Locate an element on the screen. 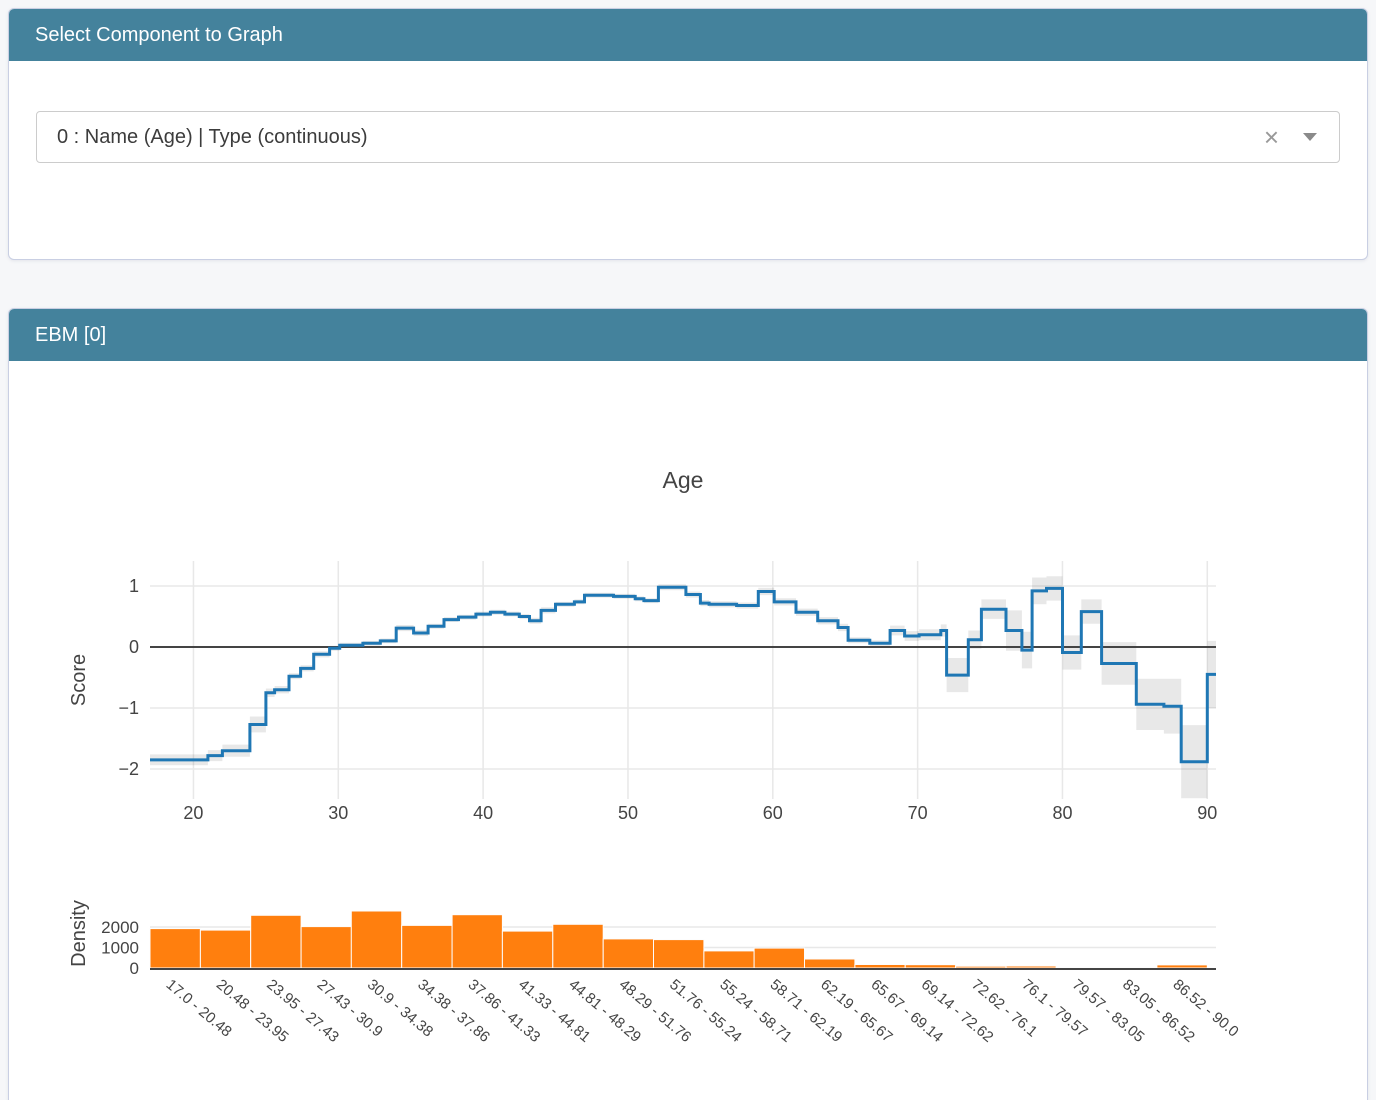 This screenshot has height=1100, width=1376. histogram-bars is located at coordinates (678, 939).